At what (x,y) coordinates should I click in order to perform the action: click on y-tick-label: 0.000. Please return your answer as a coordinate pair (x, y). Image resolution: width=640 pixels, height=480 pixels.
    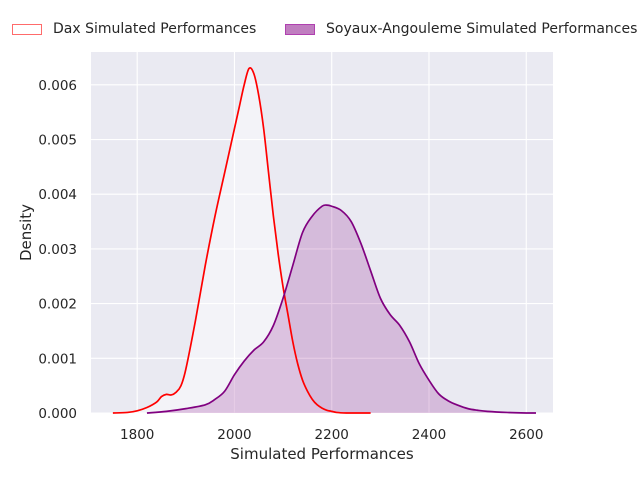
    Looking at the image, I should click on (57, 414).